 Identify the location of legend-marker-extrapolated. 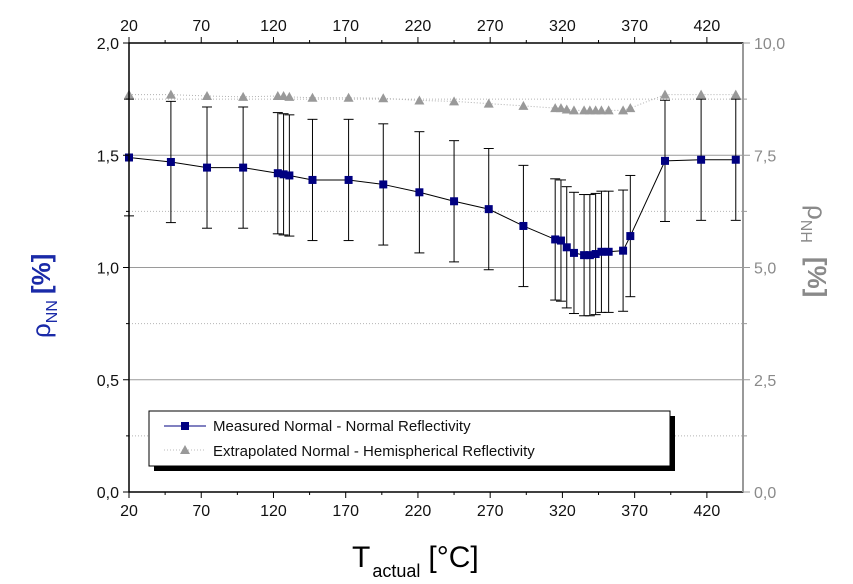
(185, 449).